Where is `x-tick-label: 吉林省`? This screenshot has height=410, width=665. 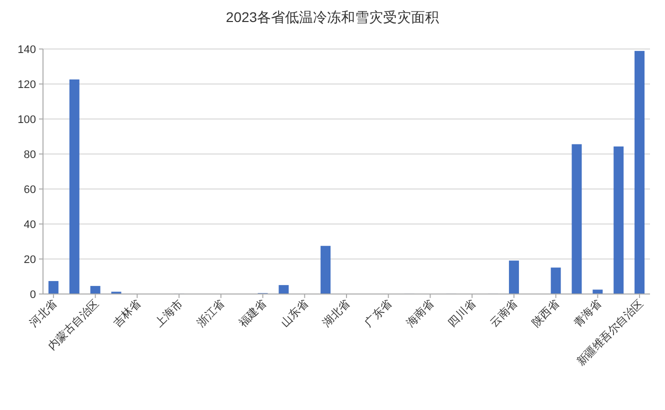
x-tick-label: 吉林省 is located at coordinates (127, 313).